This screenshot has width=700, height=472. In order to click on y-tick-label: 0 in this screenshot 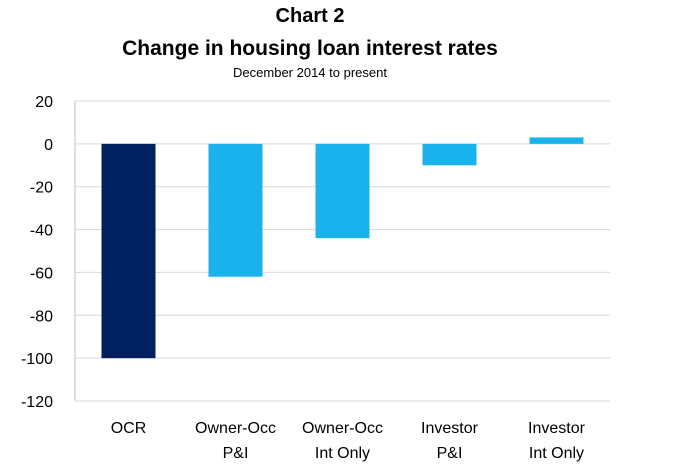, I will do `click(48, 145)`.